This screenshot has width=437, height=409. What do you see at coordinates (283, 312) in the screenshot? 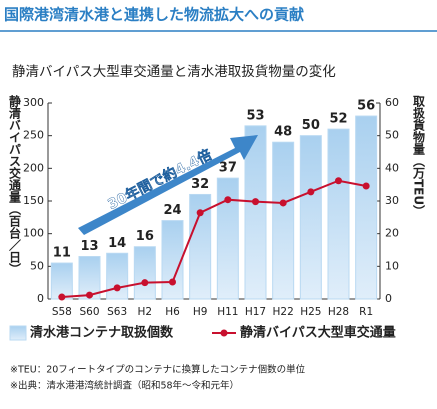
I see `x-tick-label: H22` at bounding box center [283, 312].